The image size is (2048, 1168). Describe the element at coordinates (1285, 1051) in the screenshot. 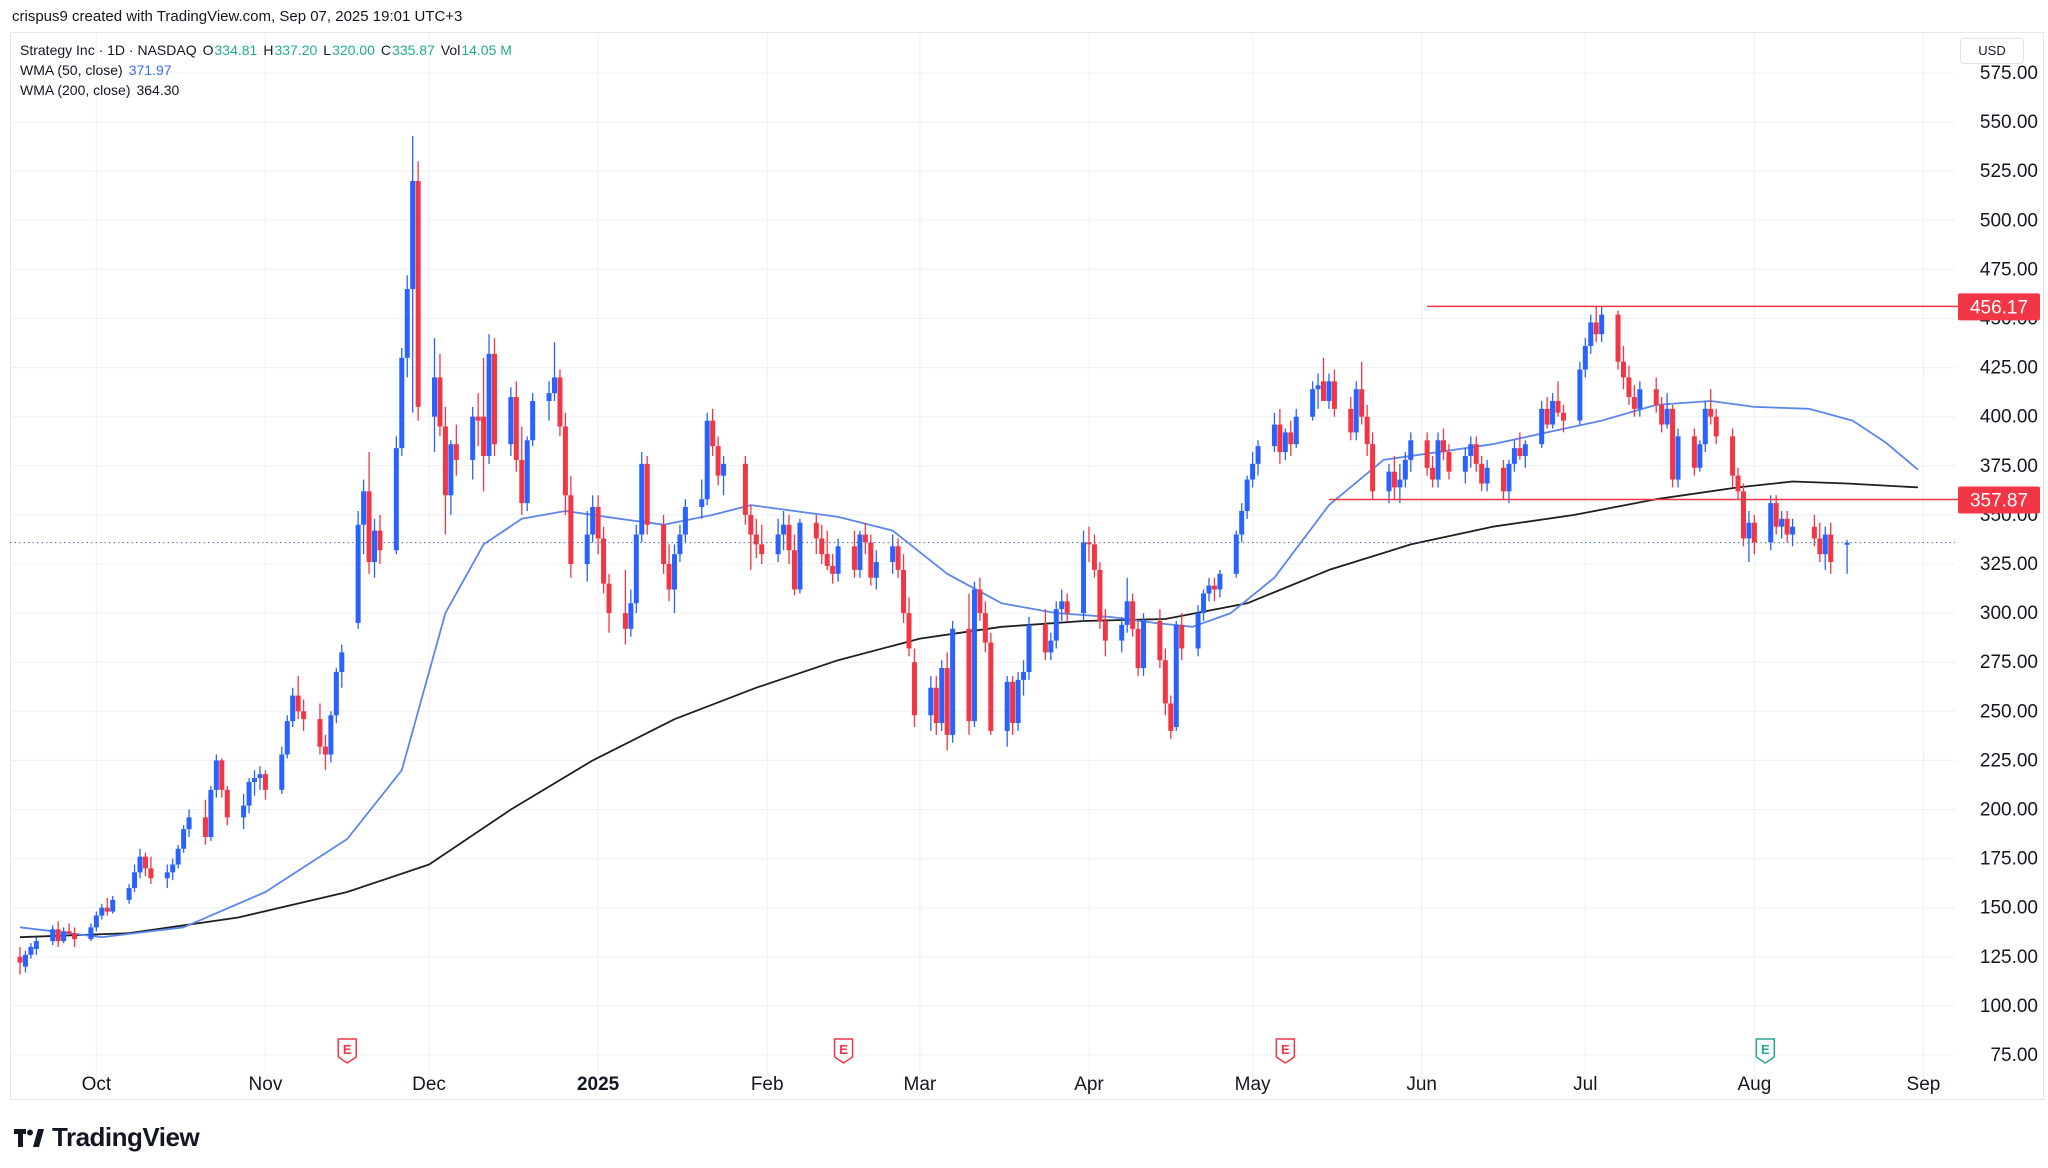

I see `marker-shape` at that location.